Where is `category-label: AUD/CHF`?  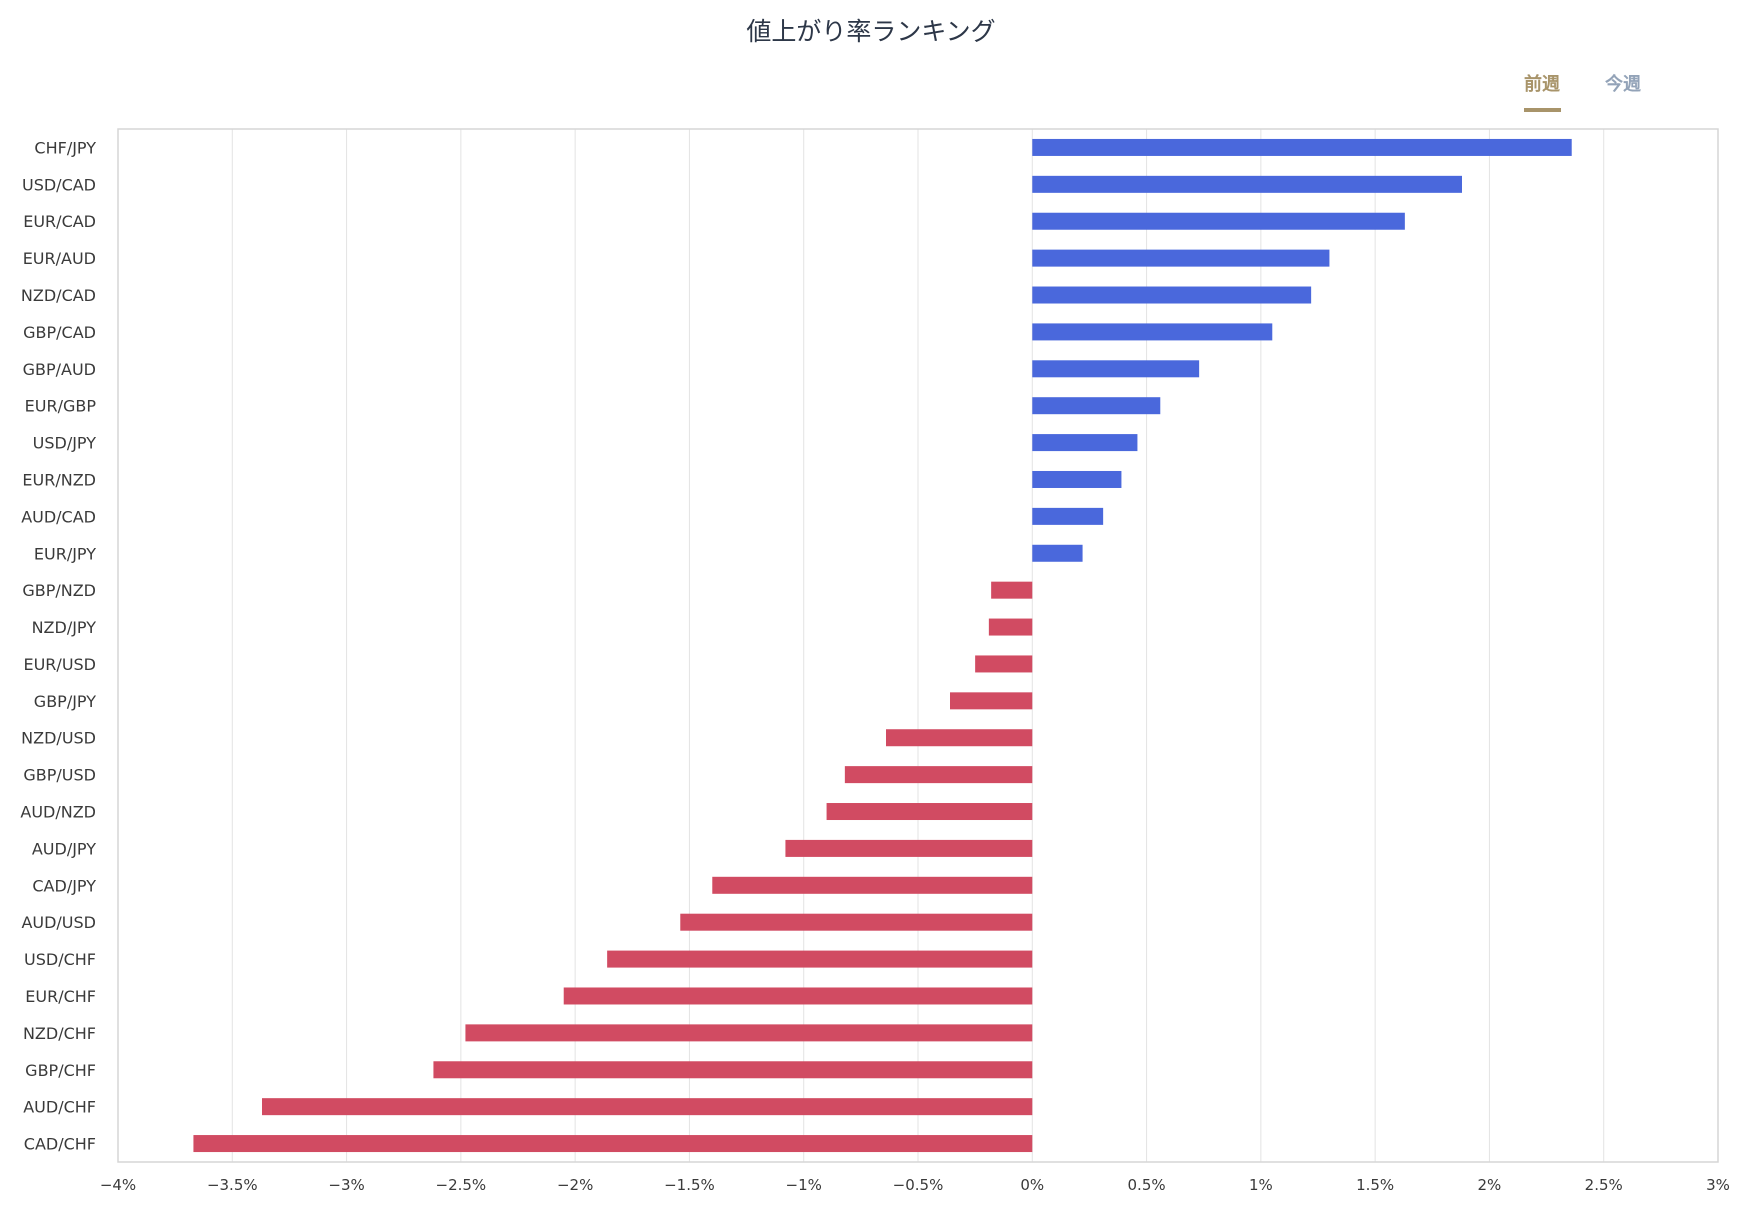 category-label: AUD/CHF is located at coordinates (59, 1107).